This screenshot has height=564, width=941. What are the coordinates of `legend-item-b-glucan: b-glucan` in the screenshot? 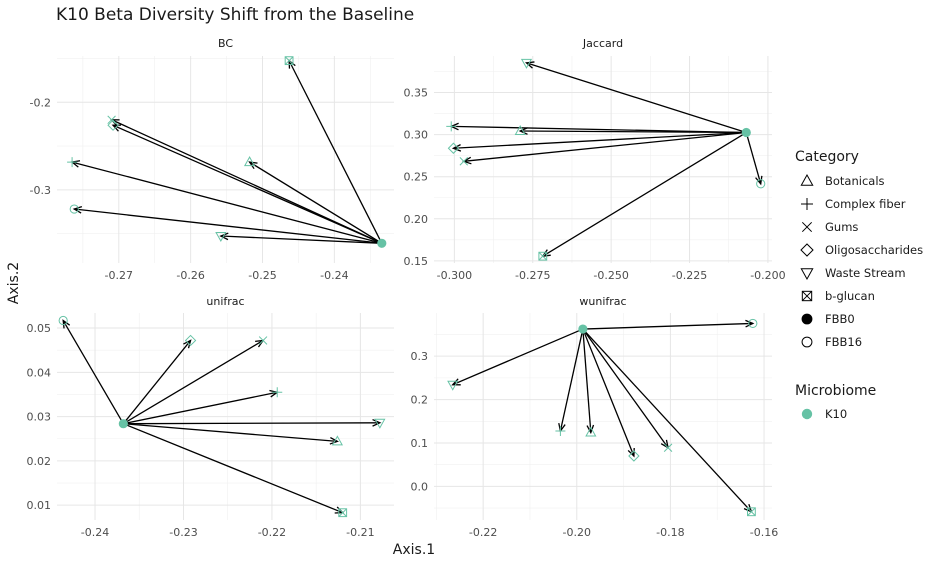 It's located at (838, 296).